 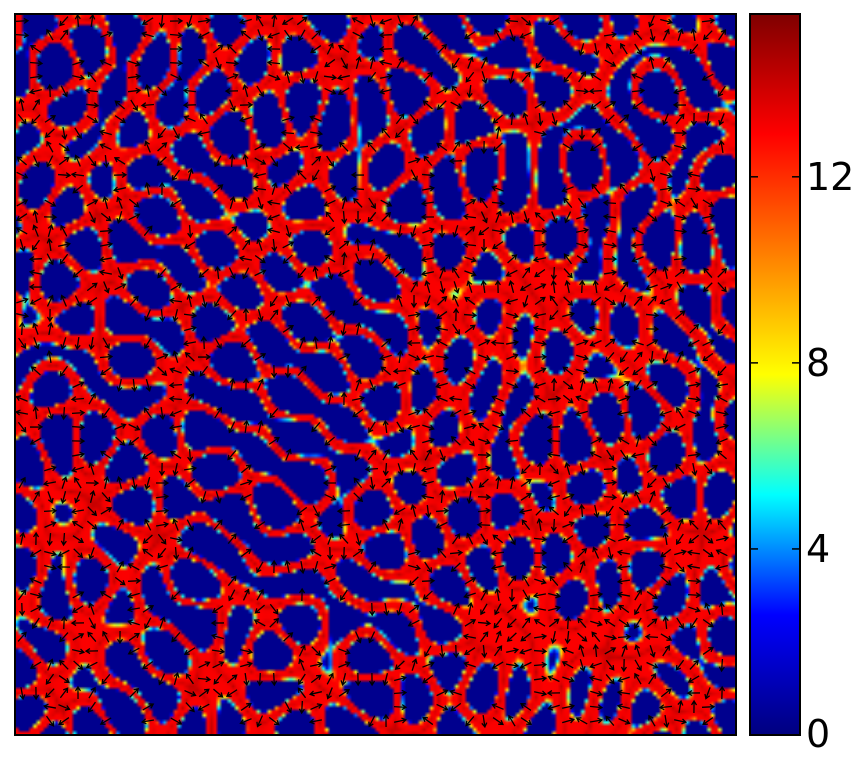 What do you see at coordinates (818, 549) in the screenshot?
I see `colorbar-tick-label: 4` at bounding box center [818, 549].